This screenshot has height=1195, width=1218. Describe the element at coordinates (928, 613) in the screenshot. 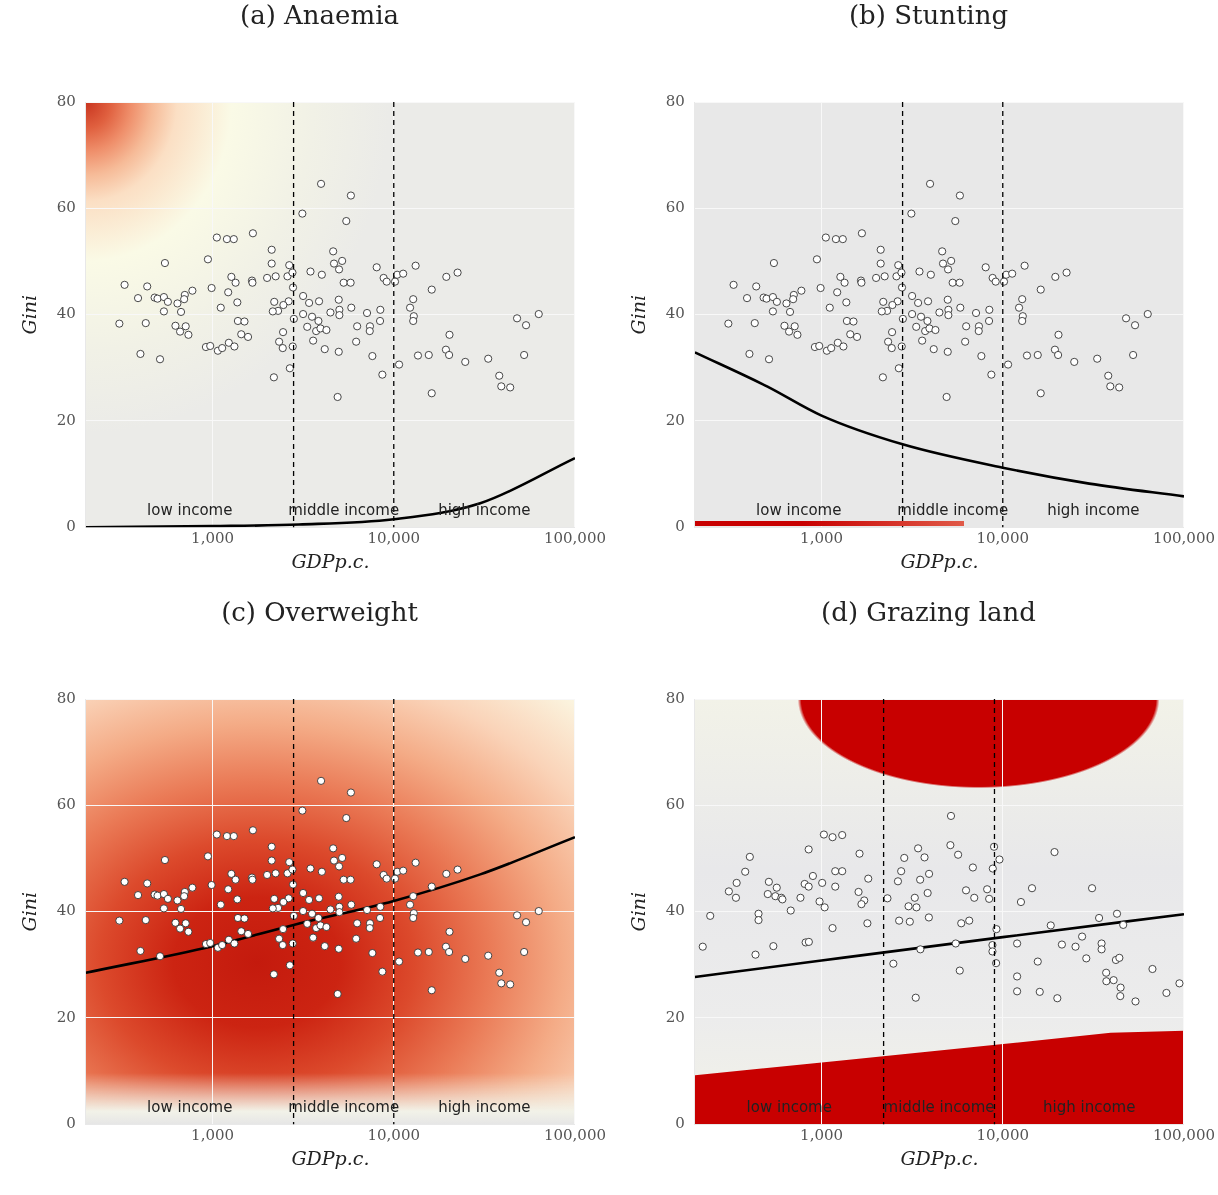

I see `chart-title: (d) Grazing land` at that location.